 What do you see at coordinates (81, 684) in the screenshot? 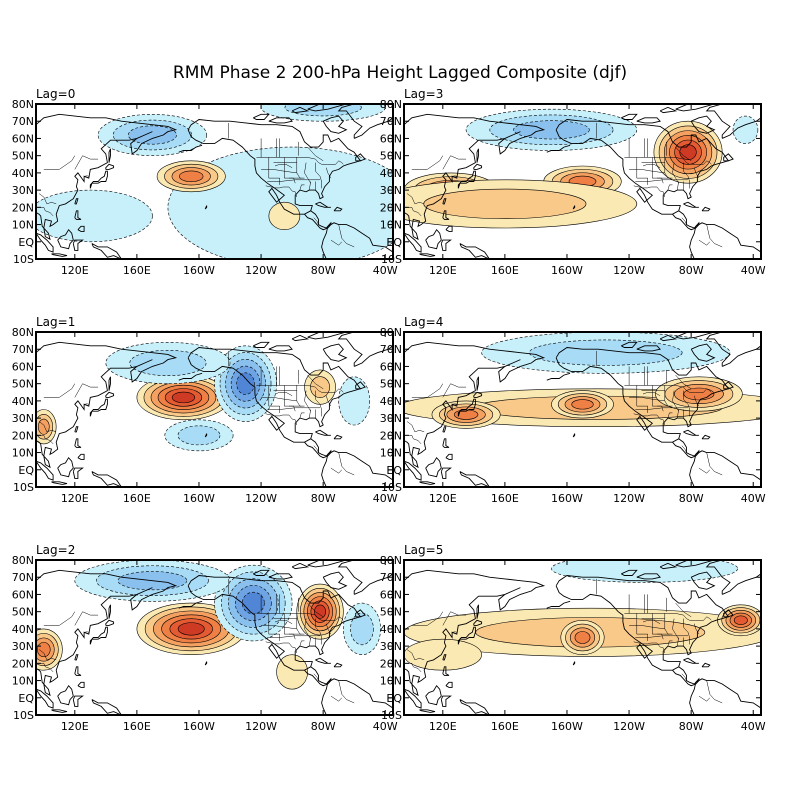
I see `coastline-mindanao` at bounding box center [81, 684].